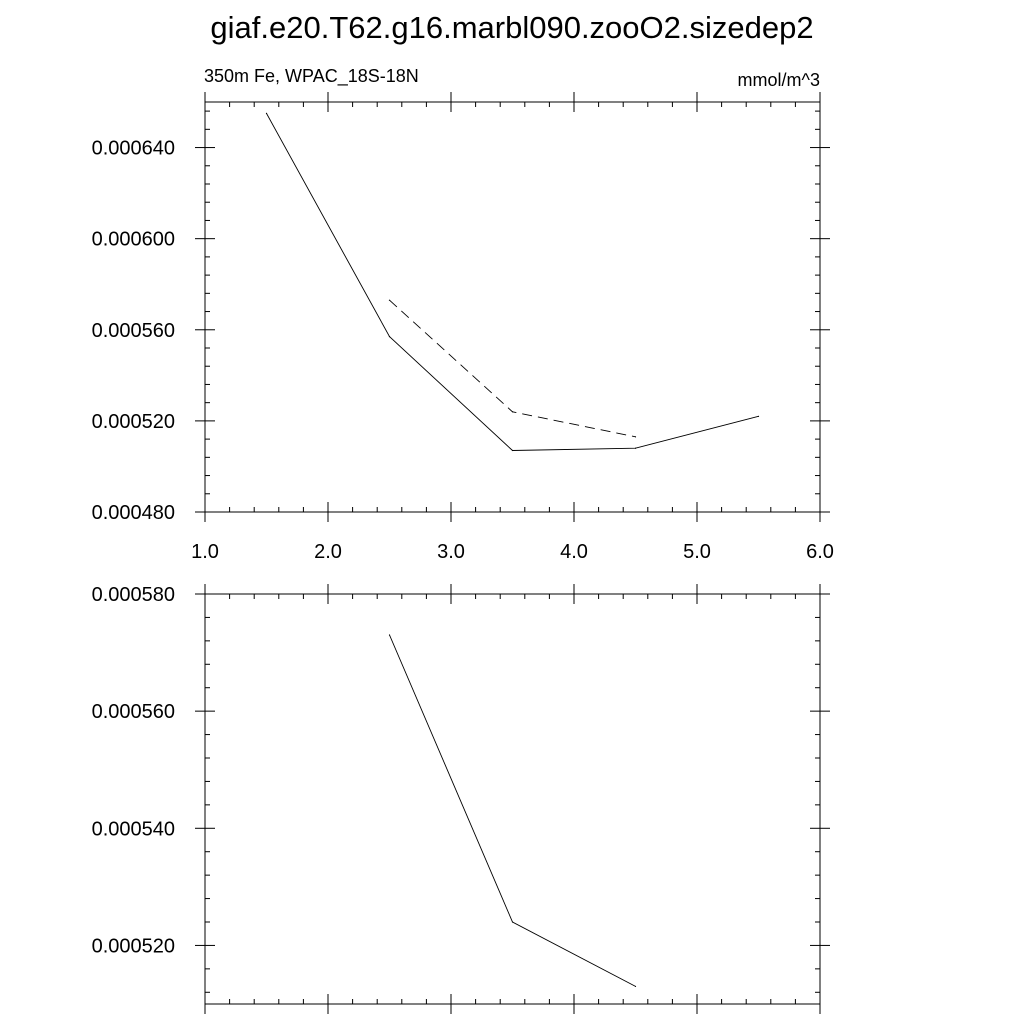 This screenshot has height=1024, width=1024. I want to click on panel-left-label: 350m Fe, WPAC_18S-18N, so click(311, 76).